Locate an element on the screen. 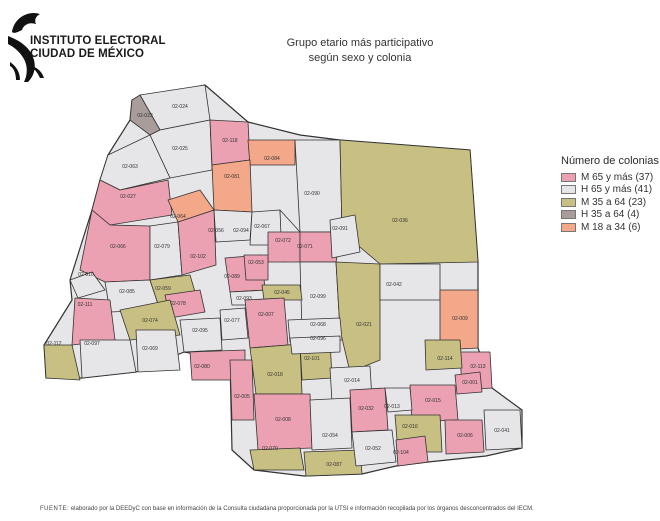 Image resolution: width=660 pixels, height=521 pixels. colonia-label: 02-091 is located at coordinates (340, 229).